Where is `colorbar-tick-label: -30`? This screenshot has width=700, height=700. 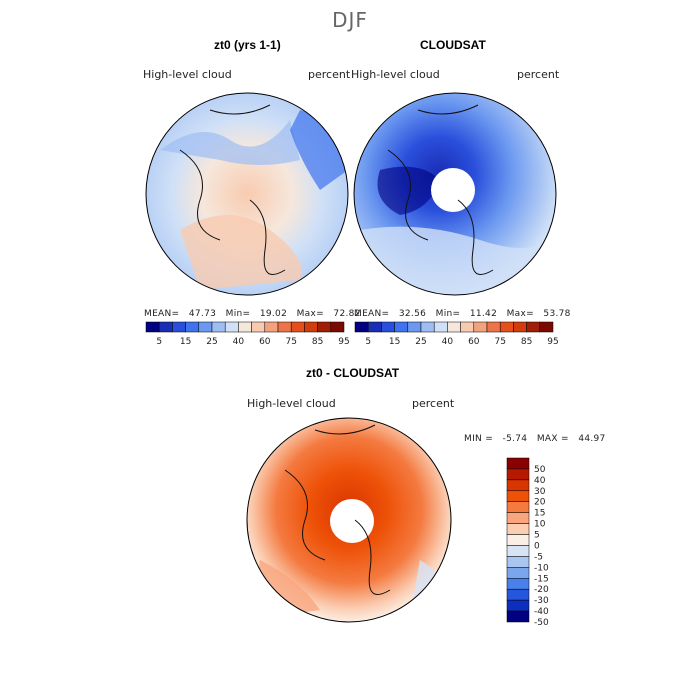
colorbar-tick-label: -30 is located at coordinates (541, 601).